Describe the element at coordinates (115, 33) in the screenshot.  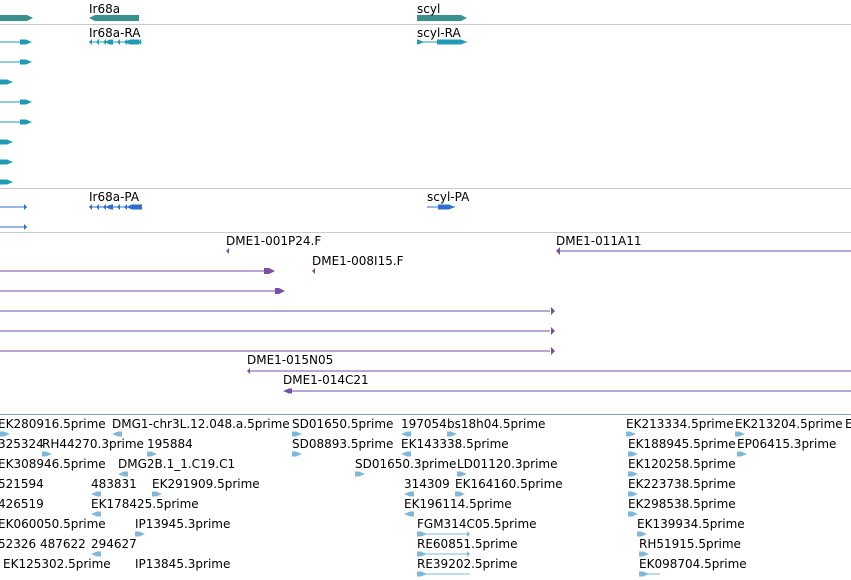
I see `transcript-label-ir68a-ra: Ir68a-RA` at that location.